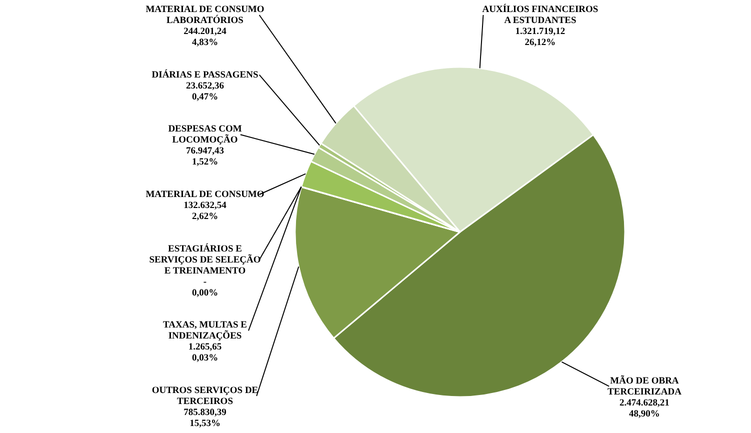  What do you see at coordinates (205, 418) in the screenshot?
I see `data-label: 785.830,39 15,53%` at bounding box center [205, 418].